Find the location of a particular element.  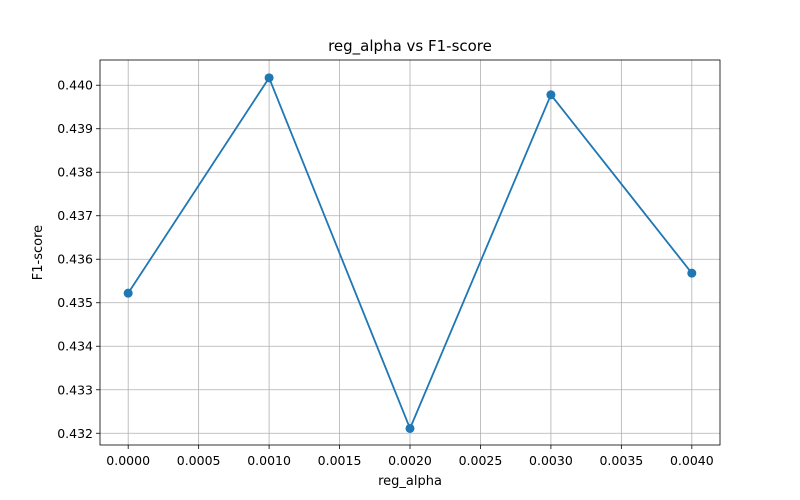

x-tick-label: 0.0005 is located at coordinates (199, 460).